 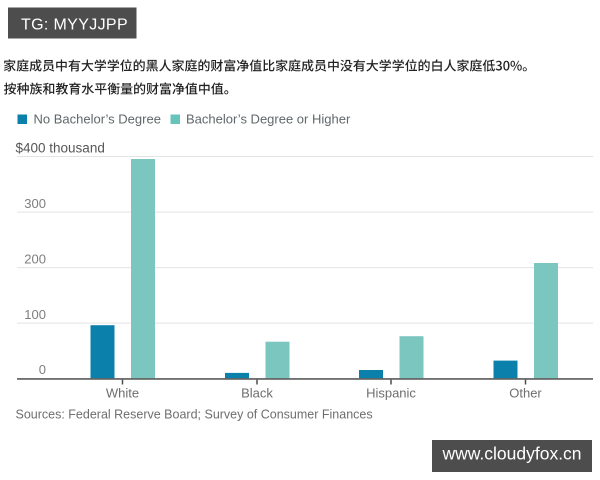 What do you see at coordinates (268, 119) in the screenshot?
I see `svg-text: Bachelor’s Degree or Higher` at bounding box center [268, 119].